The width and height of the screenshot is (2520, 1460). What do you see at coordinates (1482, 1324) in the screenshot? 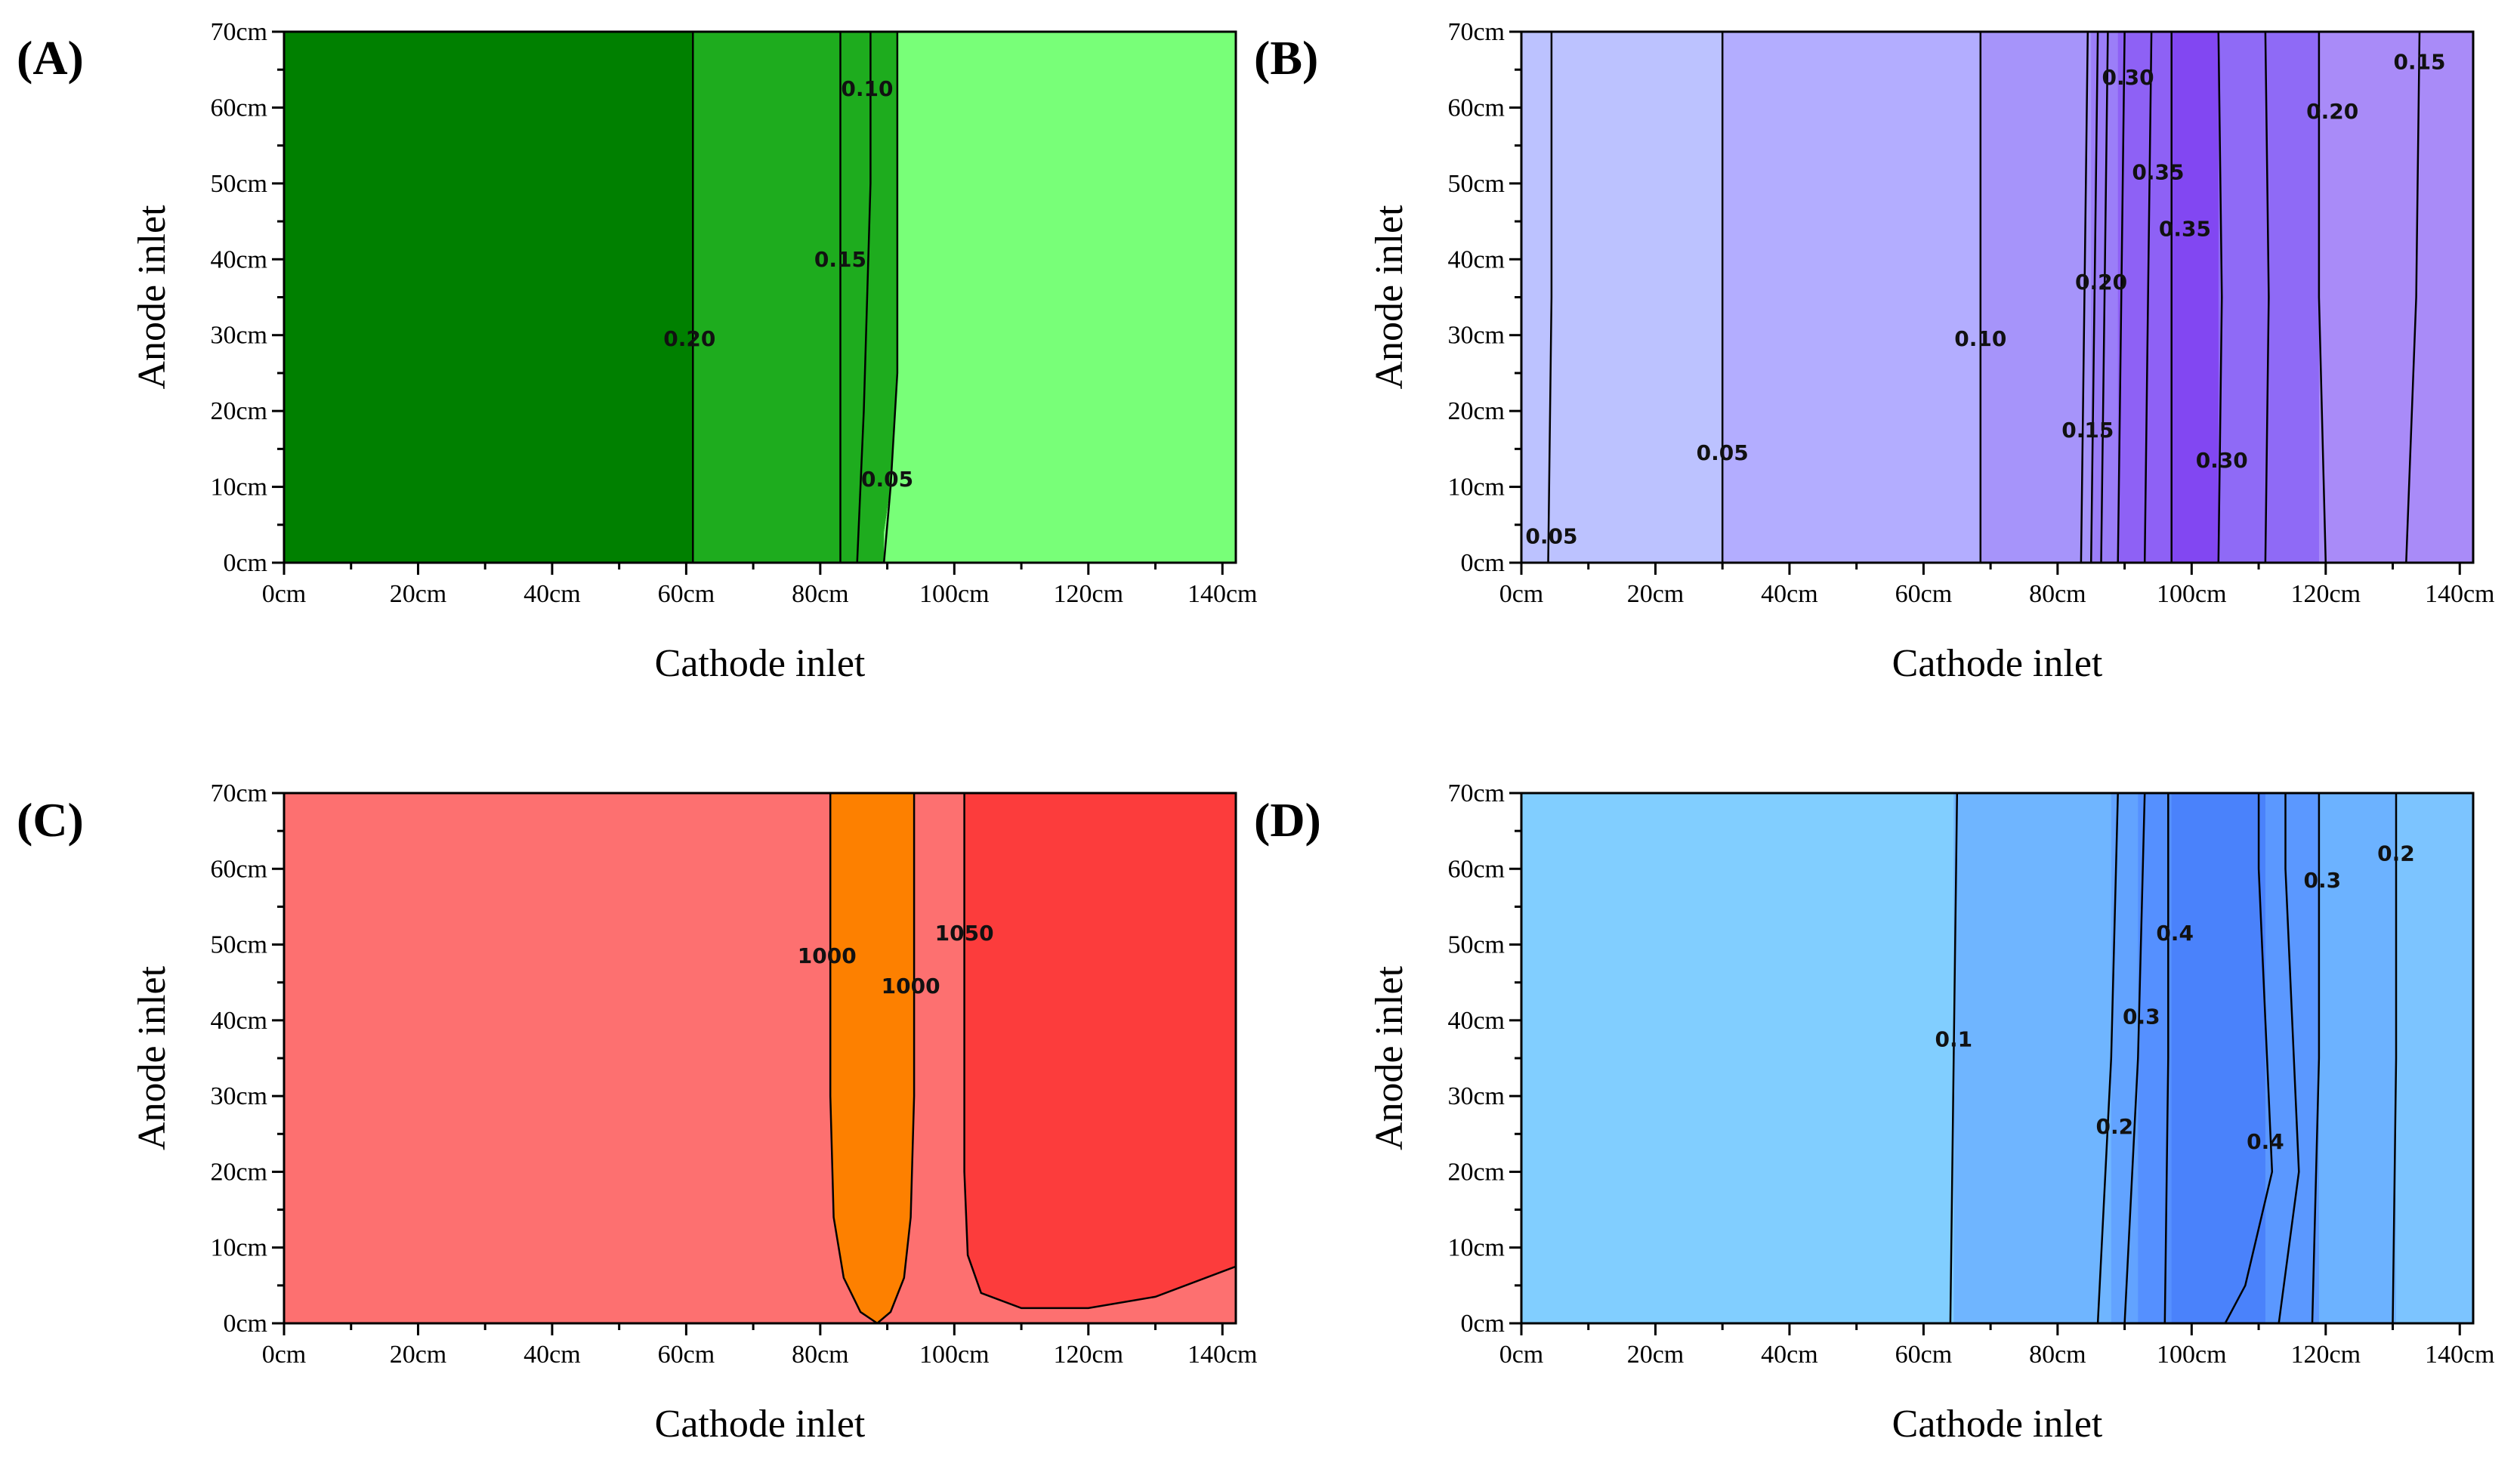
I see `y-tick-label: 0cm` at bounding box center [1482, 1324].